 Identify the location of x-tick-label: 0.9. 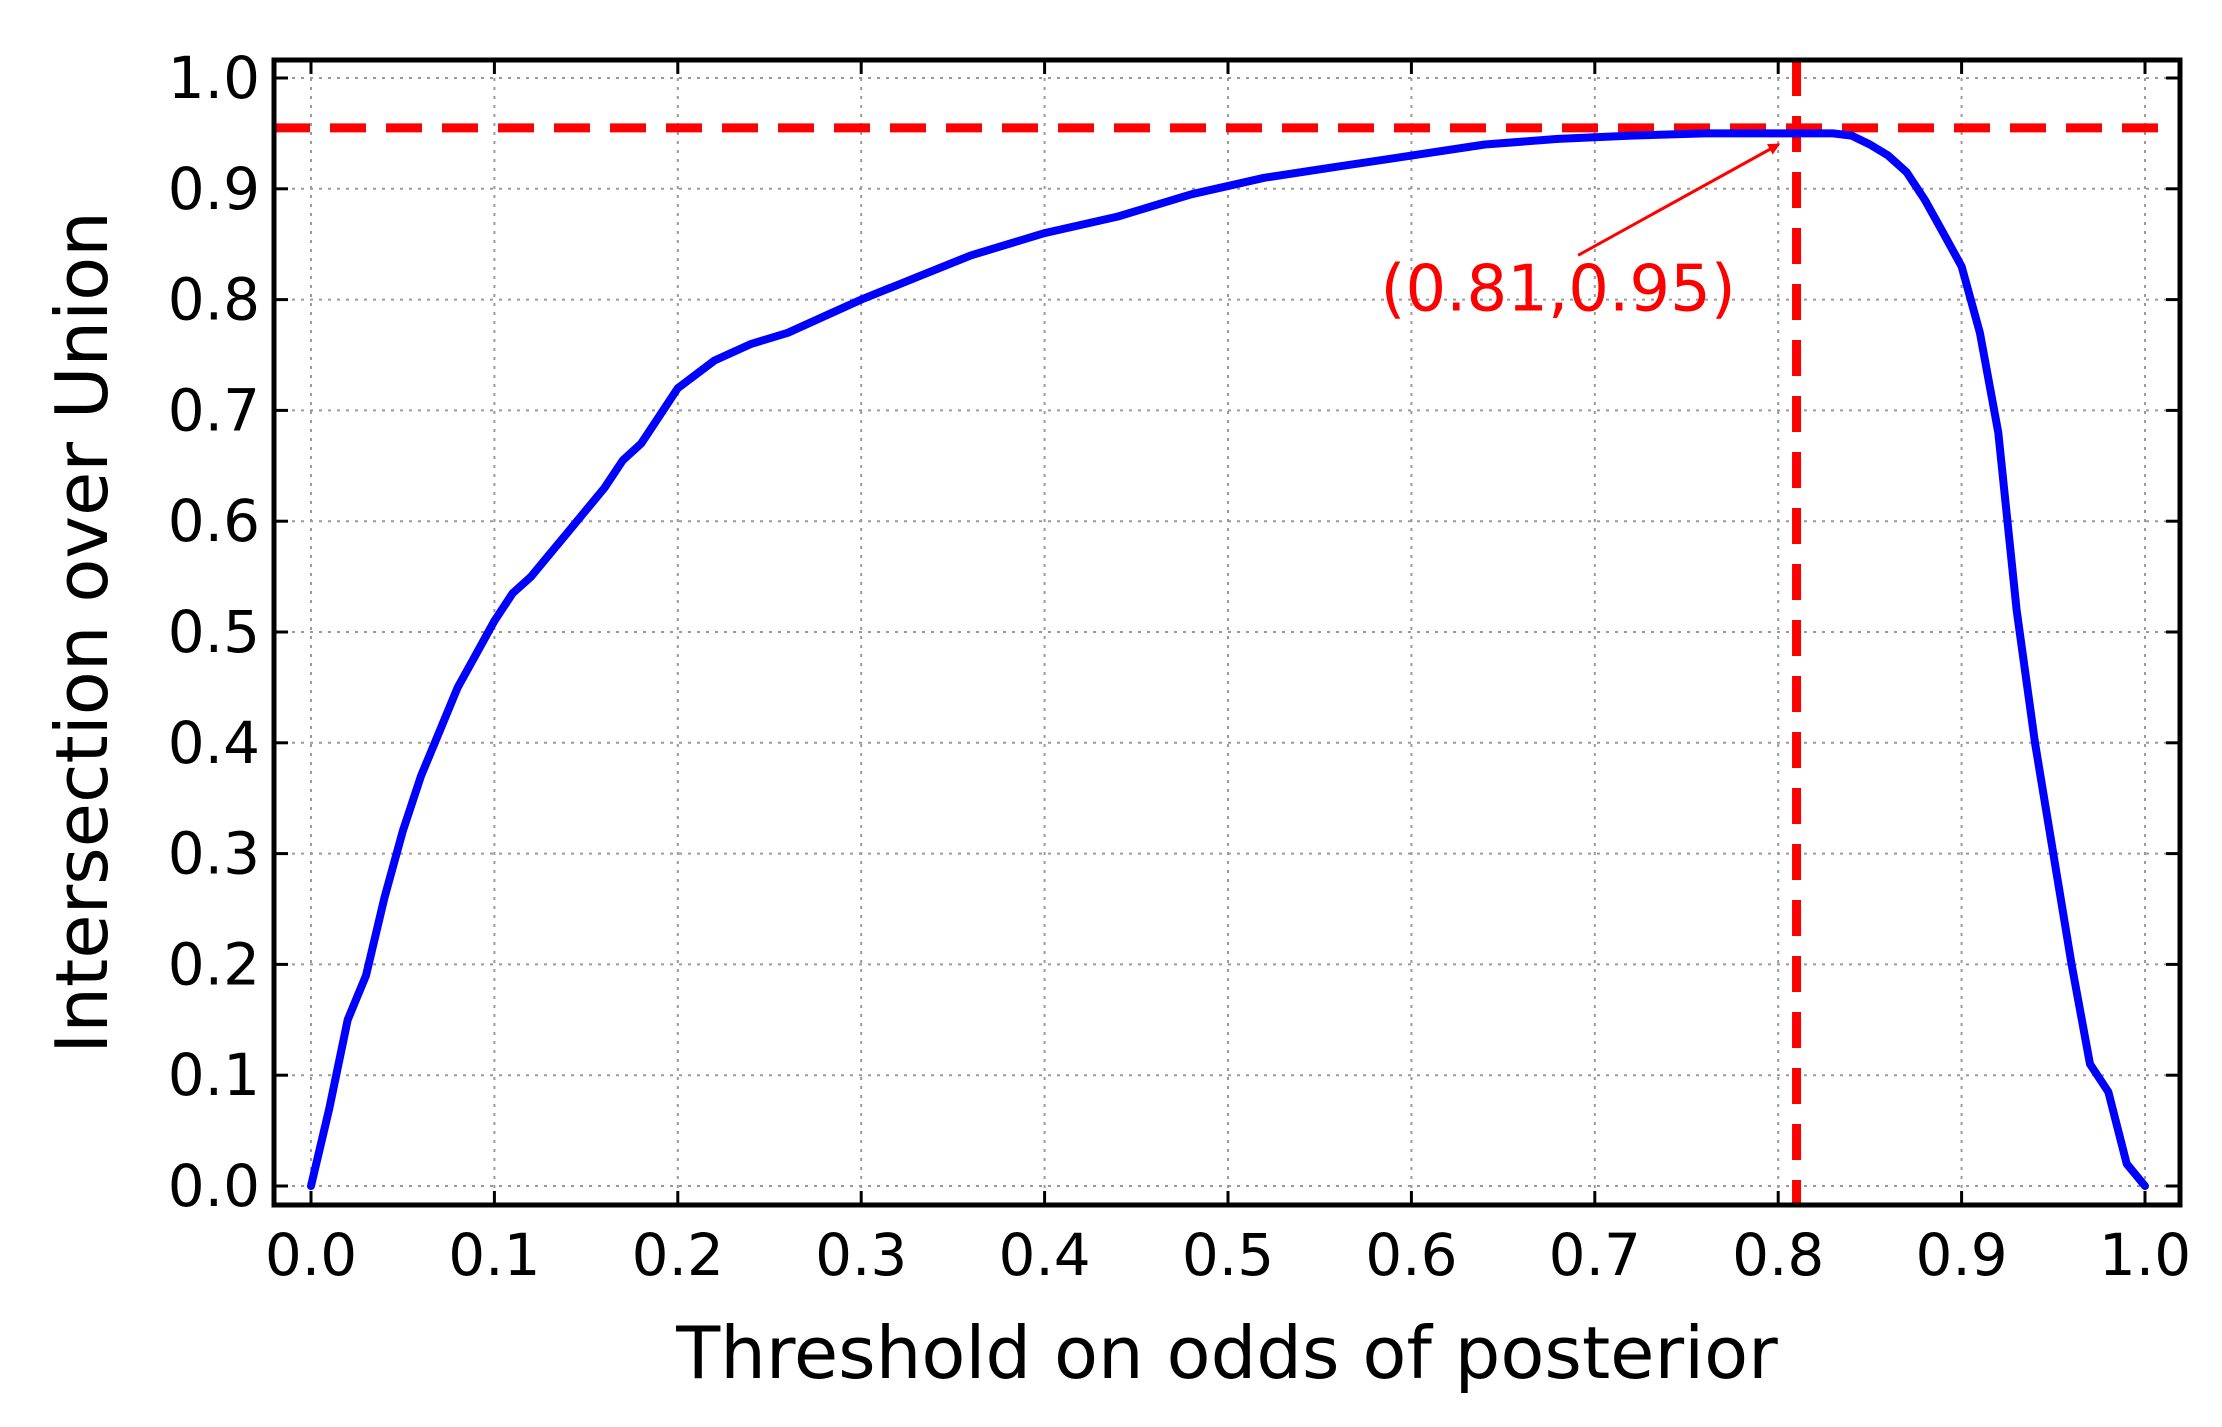
(1961, 1255).